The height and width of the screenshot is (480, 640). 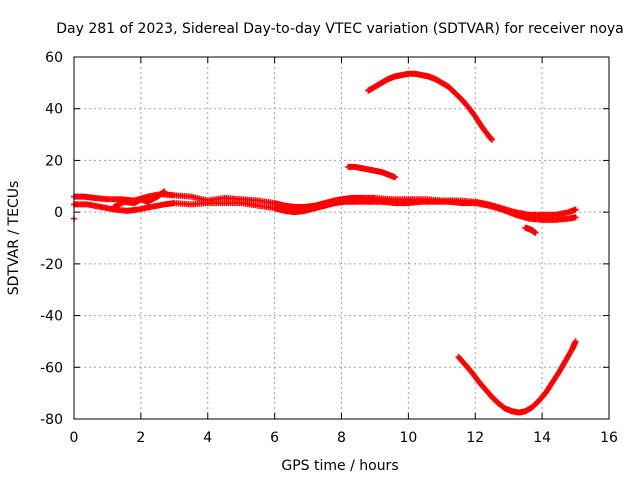 What do you see at coordinates (274, 438) in the screenshot?
I see `x-tick-label: 6` at bounding box center [274, 438].